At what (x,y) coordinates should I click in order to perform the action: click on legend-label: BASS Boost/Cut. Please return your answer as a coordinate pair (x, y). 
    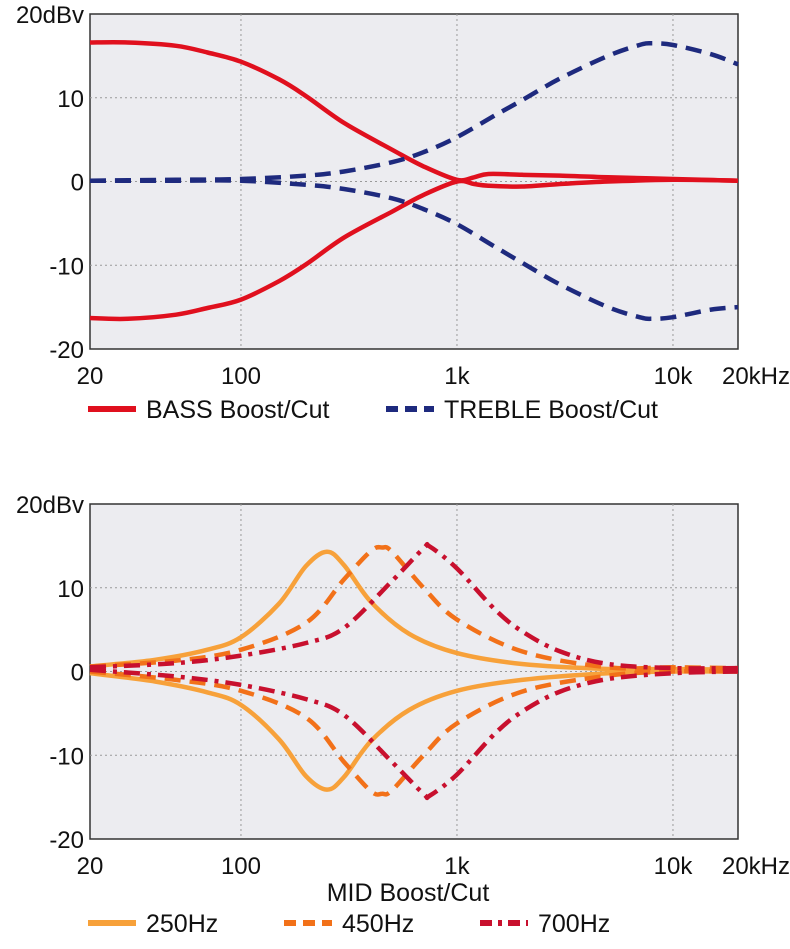
    Looking at the image, I should click on (237, 410).